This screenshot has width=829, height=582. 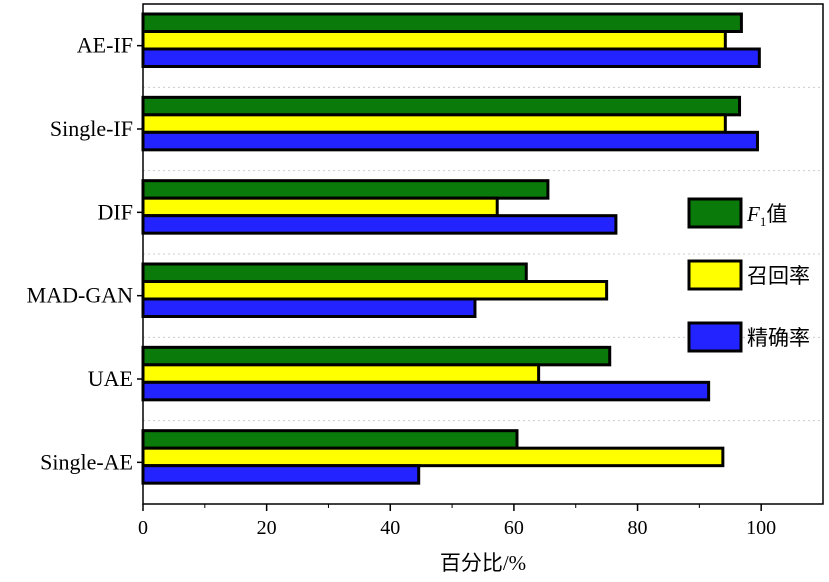 I want to click on category-label: Single-AE, so click(x=86, y=461).